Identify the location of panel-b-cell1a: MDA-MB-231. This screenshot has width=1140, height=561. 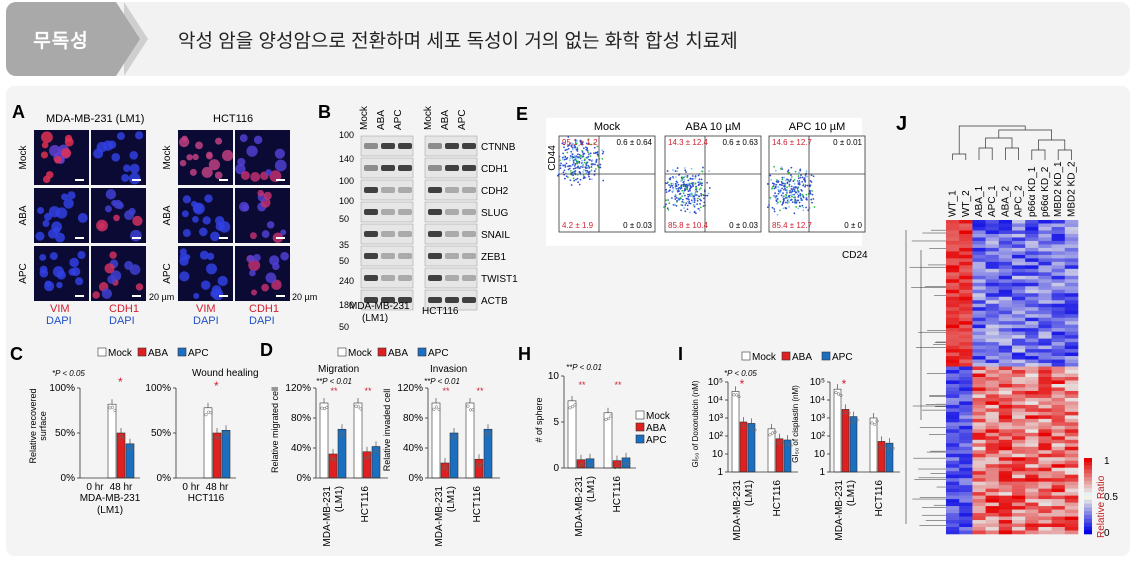
(379, 306).